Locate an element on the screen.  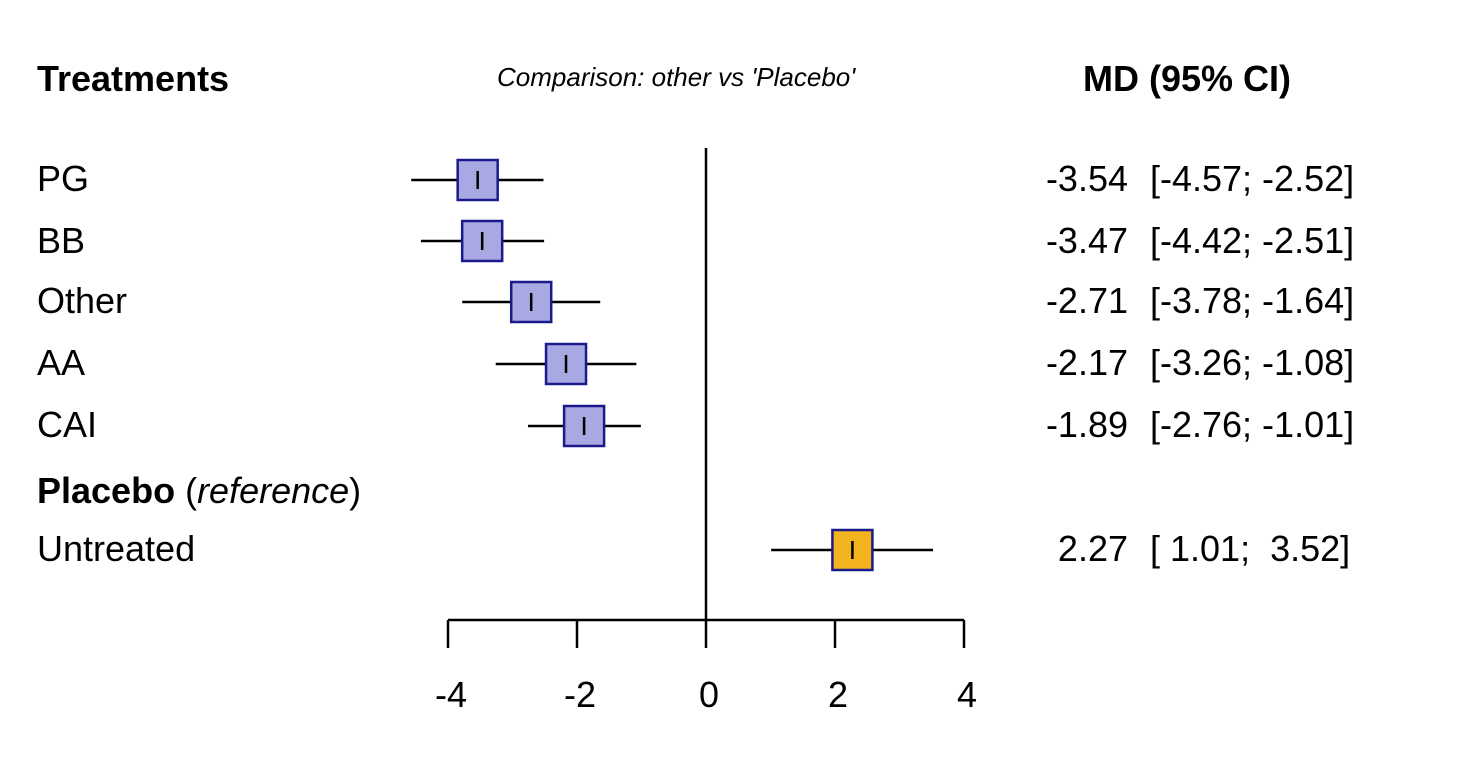
ci-value-untreated: [ 1.01; 3.52] is located at coordinates (1250, 548).